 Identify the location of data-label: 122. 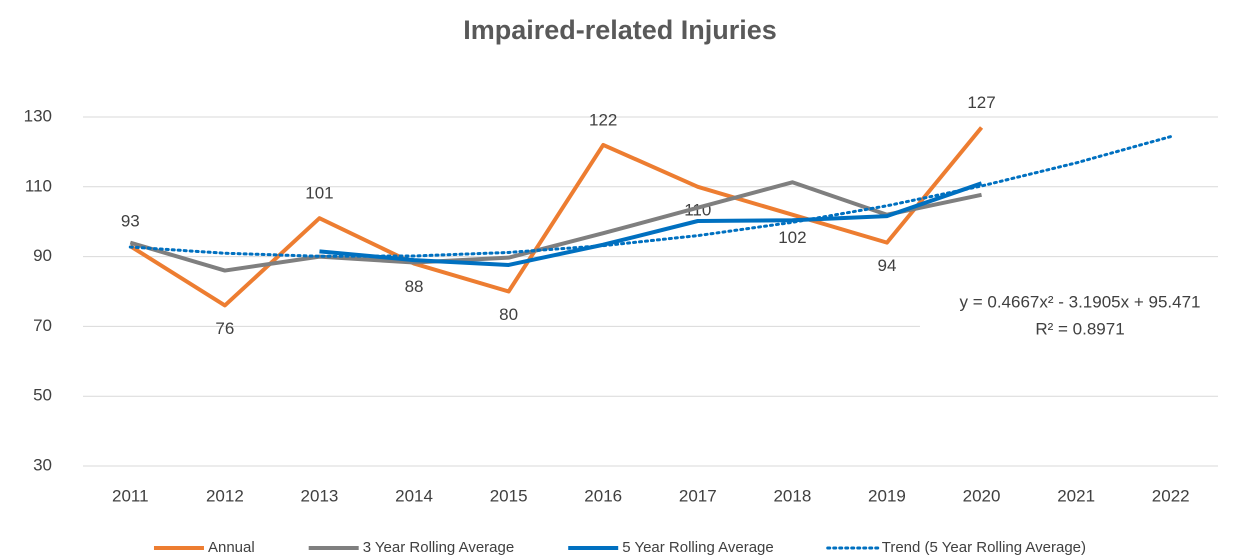
(603, 119).